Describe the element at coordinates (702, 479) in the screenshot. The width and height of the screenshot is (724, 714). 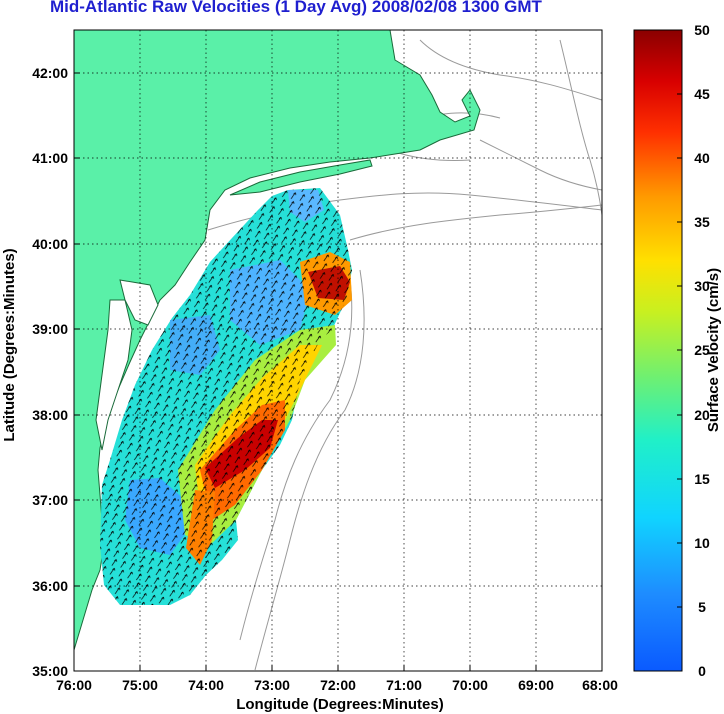
I see `colorbar-tick-label: 15` at that location.